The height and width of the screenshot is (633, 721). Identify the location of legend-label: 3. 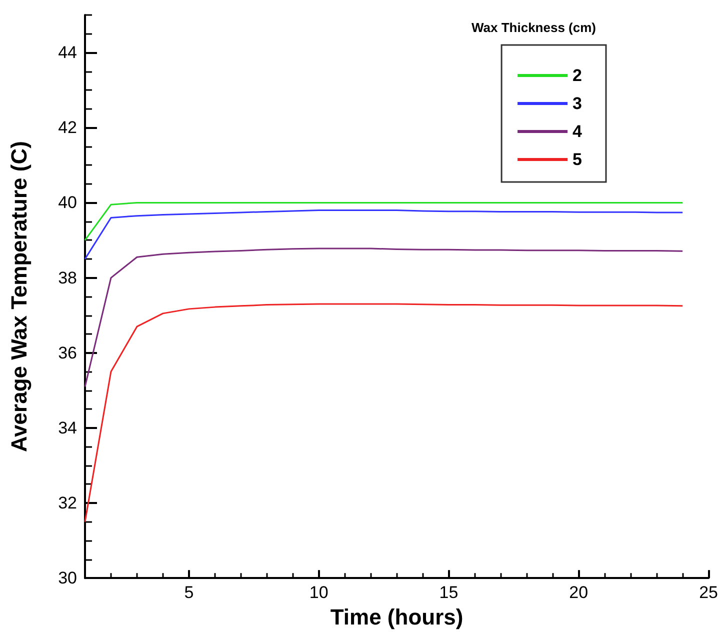
(577, 103).